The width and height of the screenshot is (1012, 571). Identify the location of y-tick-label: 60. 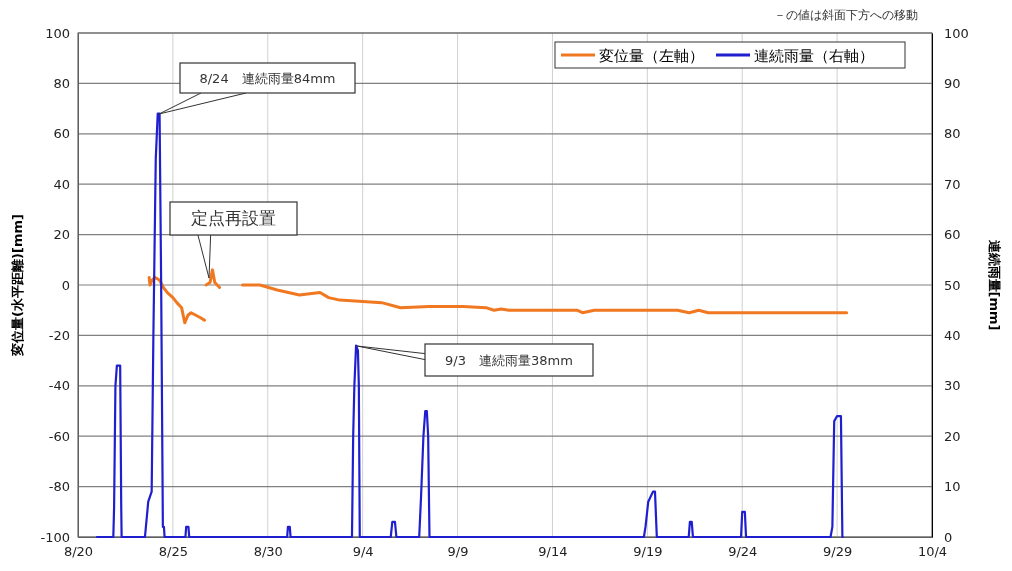
(61, 134).